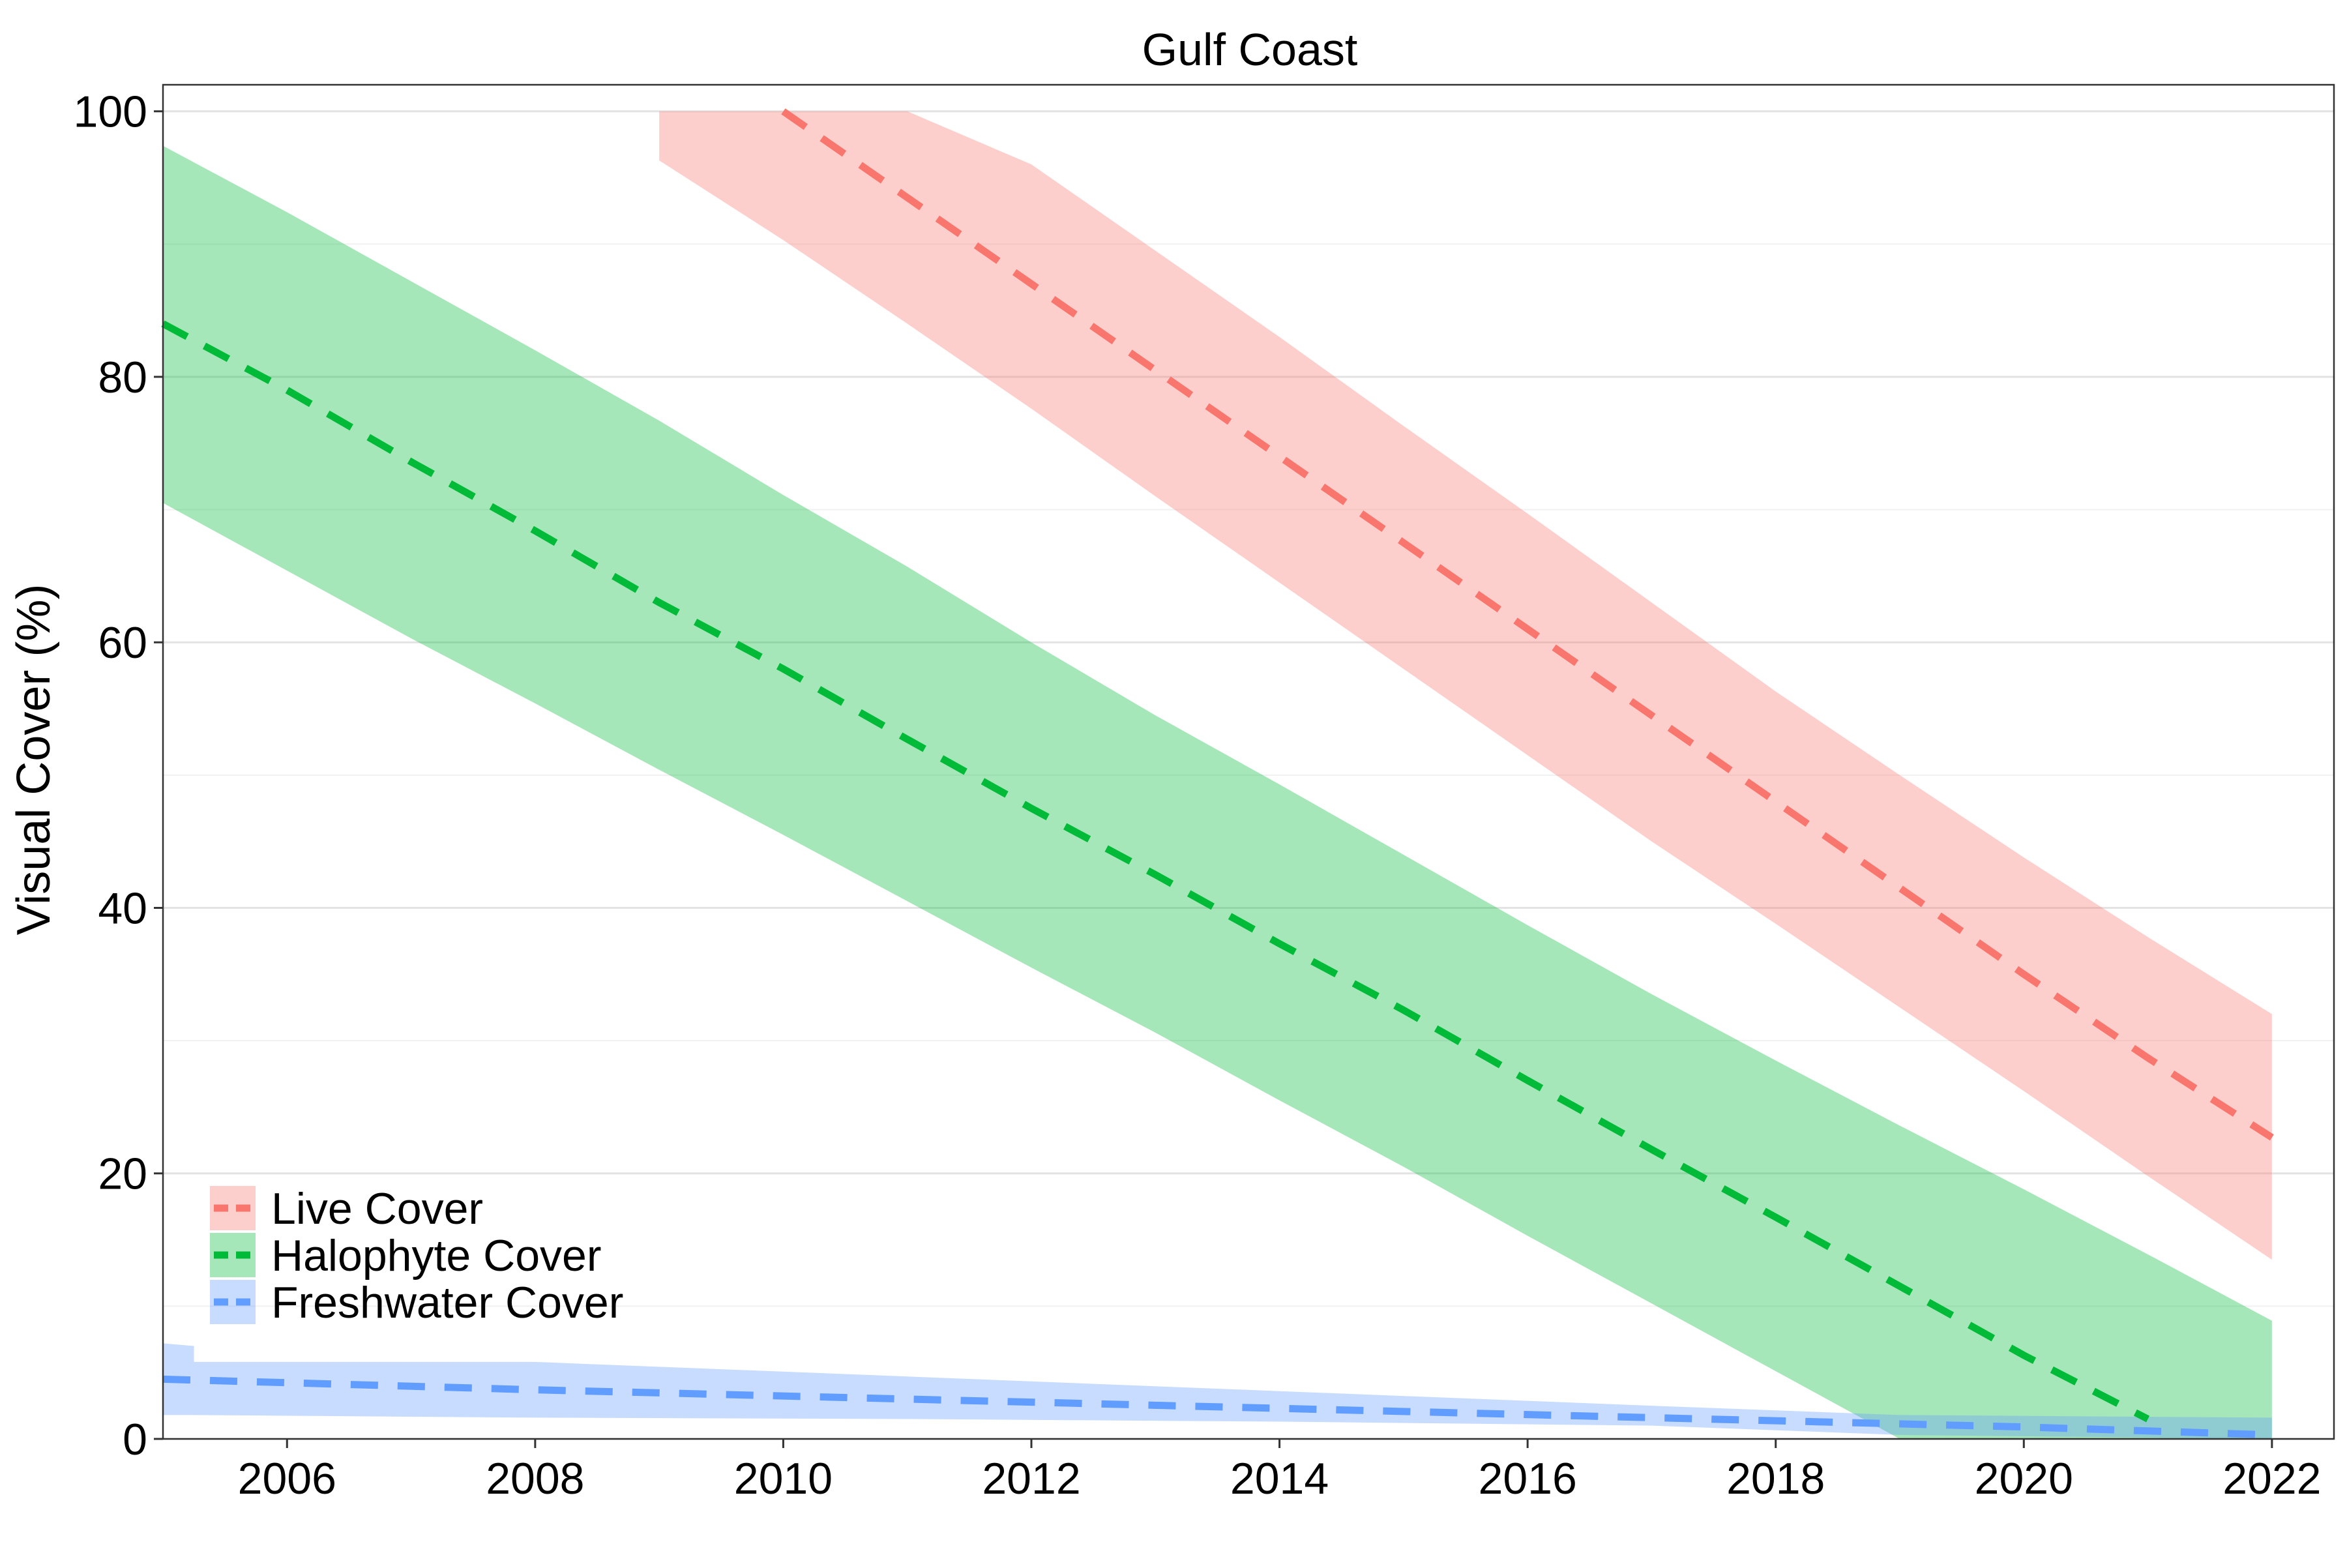  What do you see at coordinates (1528, 1478) in the screenshot?
I see `x-tick-label: 2016` at bounding box center [1528, 1478].